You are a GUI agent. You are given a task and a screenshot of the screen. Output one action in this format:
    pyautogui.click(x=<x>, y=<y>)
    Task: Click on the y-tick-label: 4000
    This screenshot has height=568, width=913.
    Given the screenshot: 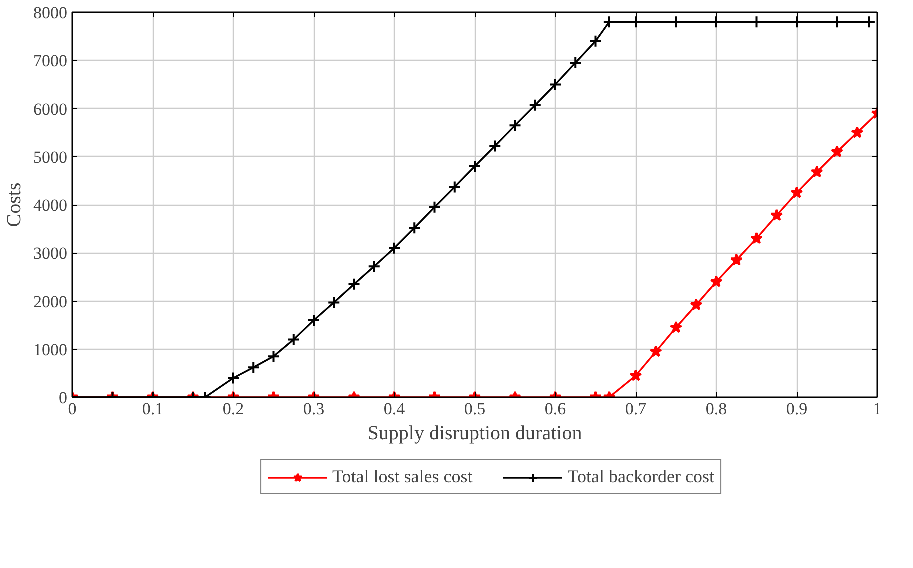 What is the action you would take?
    pyautogui.click(x=51, y=205)
    